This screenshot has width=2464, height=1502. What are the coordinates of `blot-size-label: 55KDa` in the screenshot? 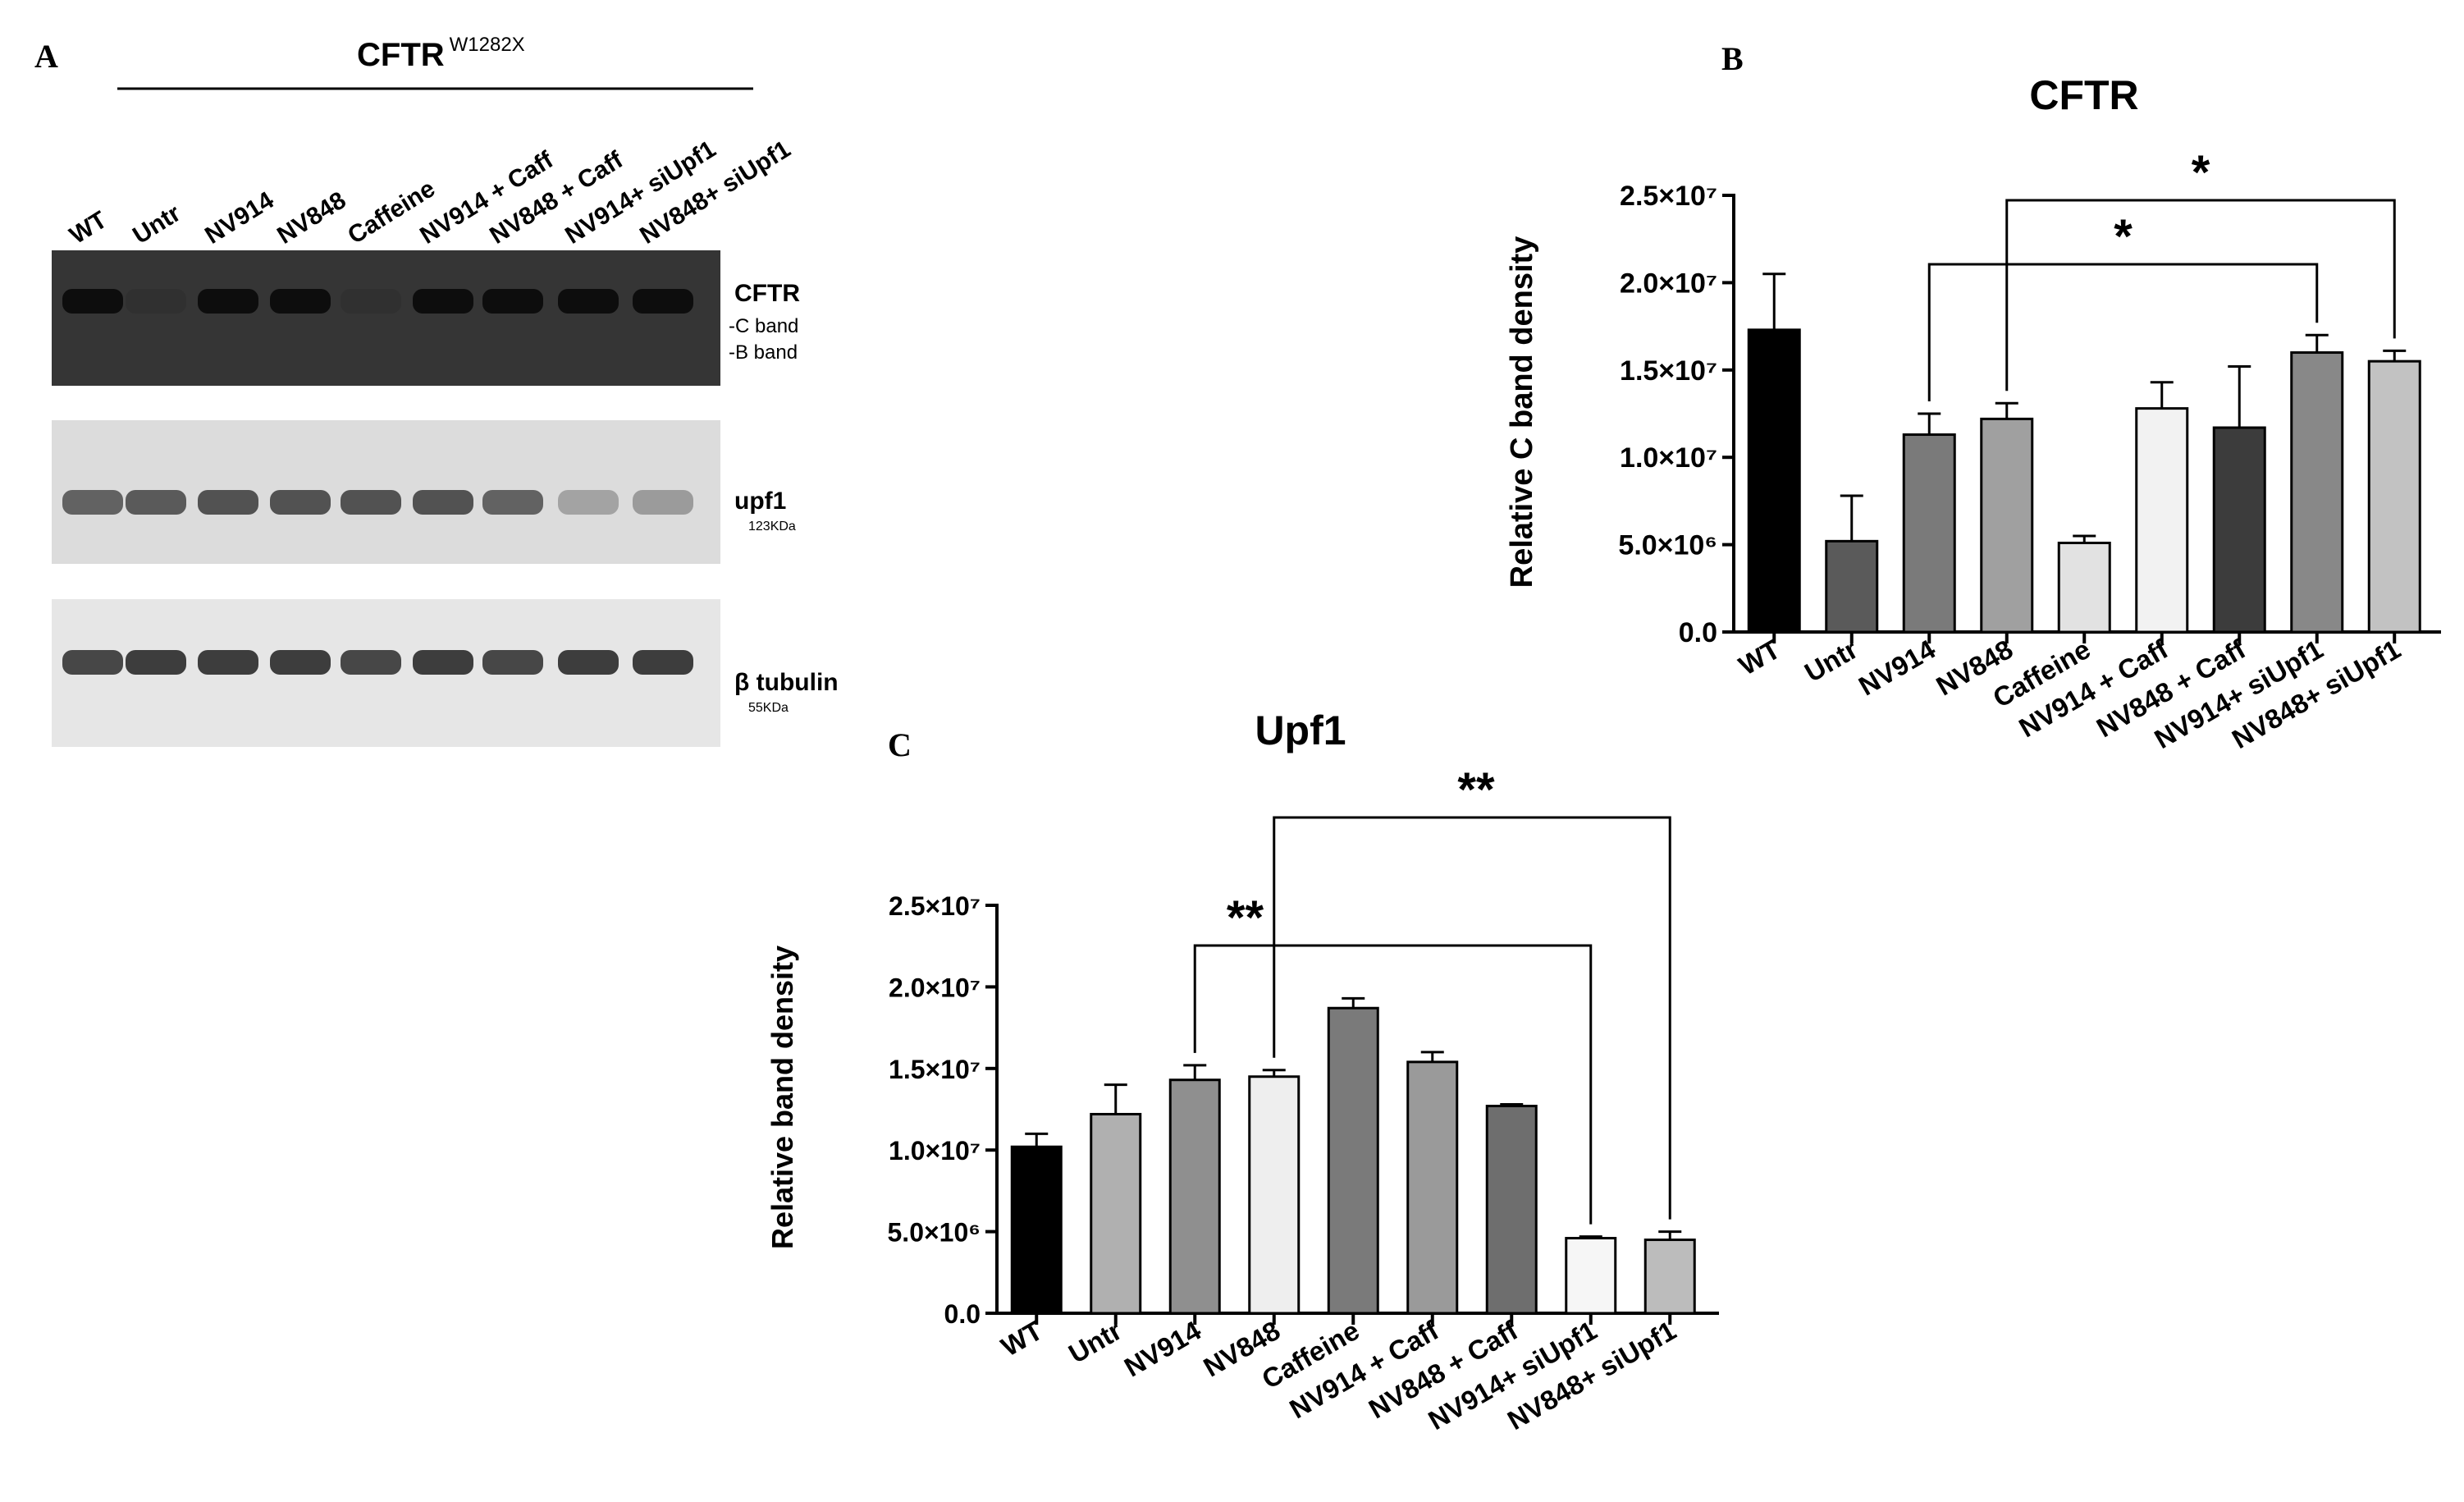 It's located at (768, 708).